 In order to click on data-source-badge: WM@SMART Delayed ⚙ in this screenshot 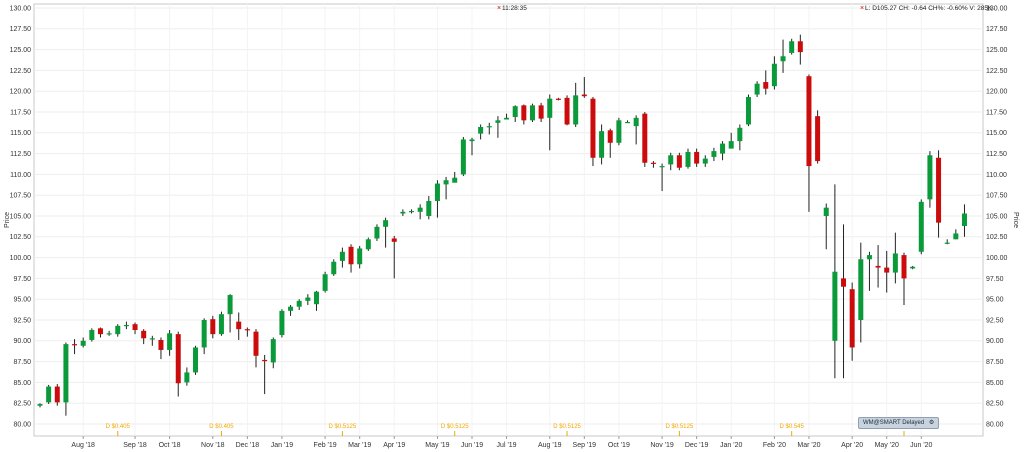, I will do `click(899, 423)`.